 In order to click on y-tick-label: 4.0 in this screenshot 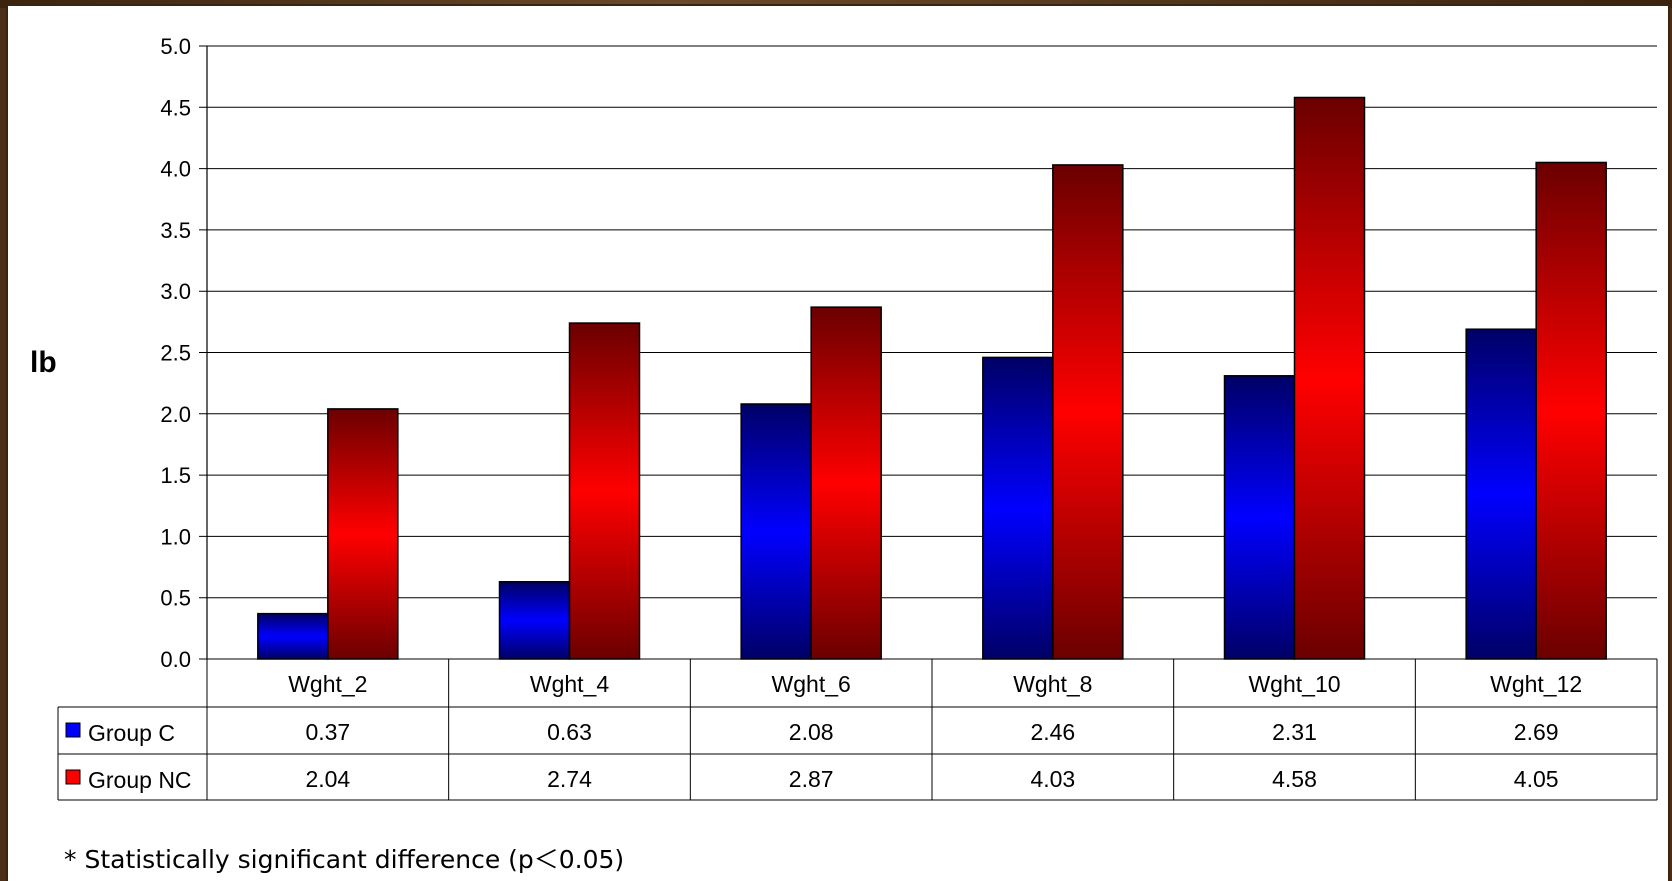, I will do `click(175, 169)`.